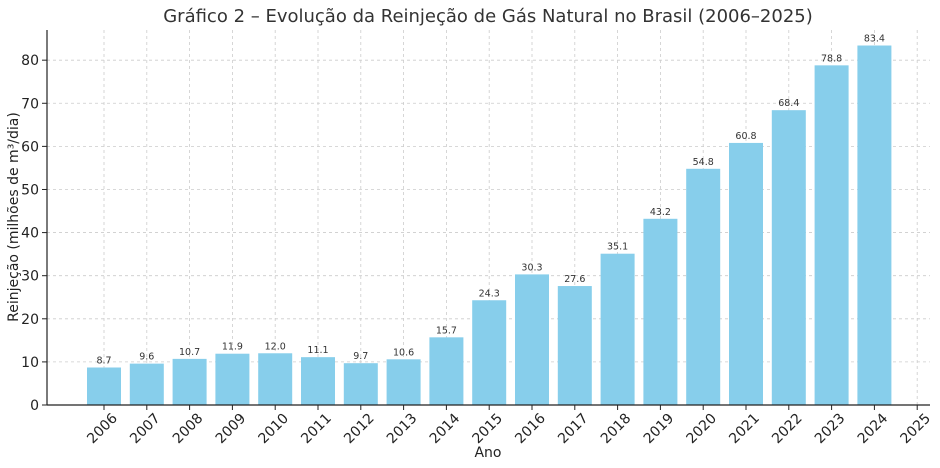  What do you see at coordinates (34, 406) in the screenshot?
I see `y-tick-label: 0` at bounding box center [34, 406].